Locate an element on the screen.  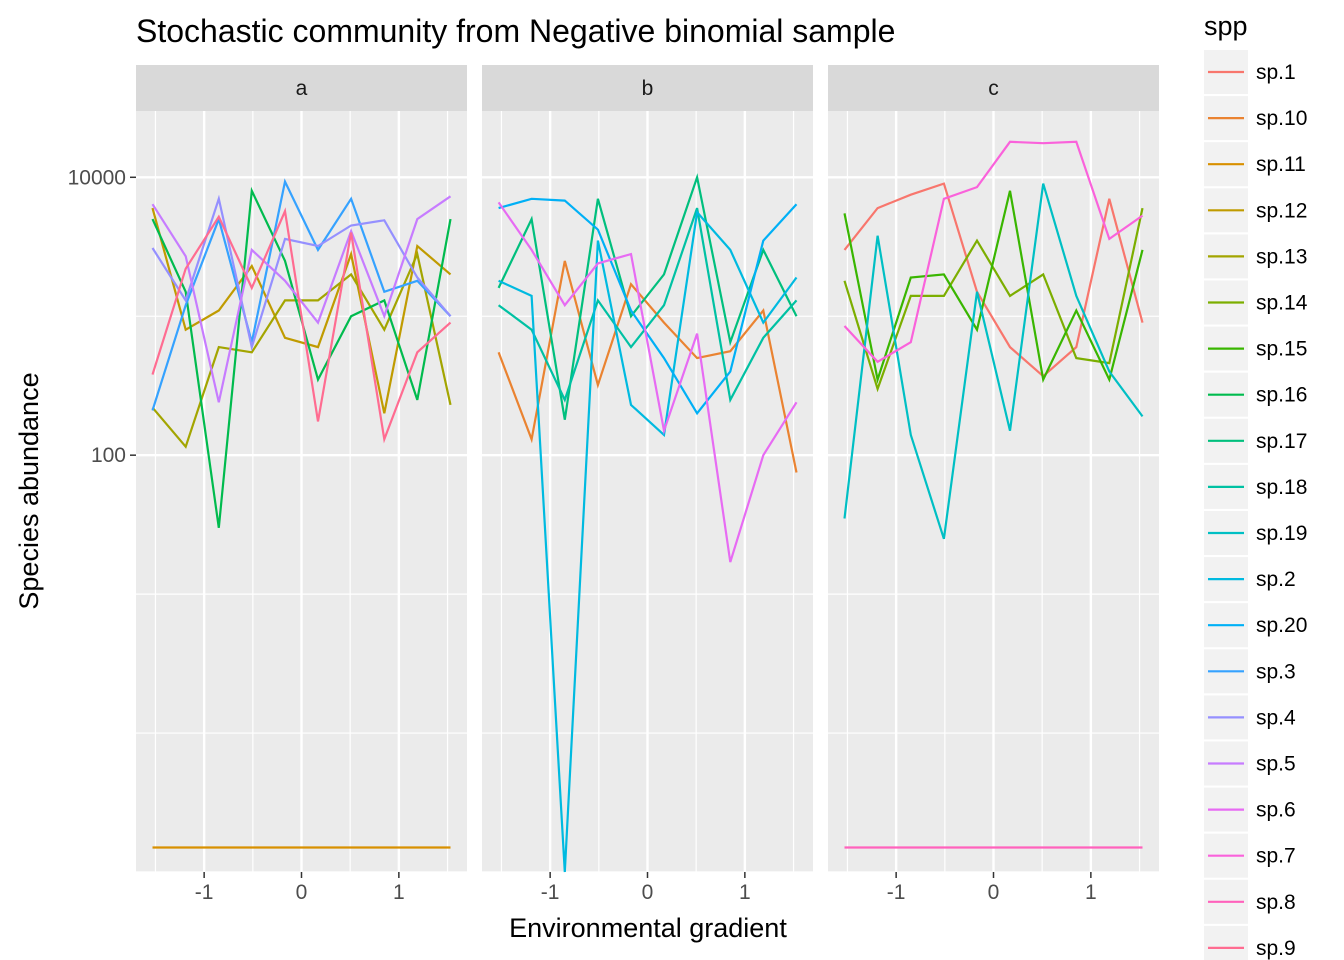
facet-strip-a is located at coordinates (301, 88).